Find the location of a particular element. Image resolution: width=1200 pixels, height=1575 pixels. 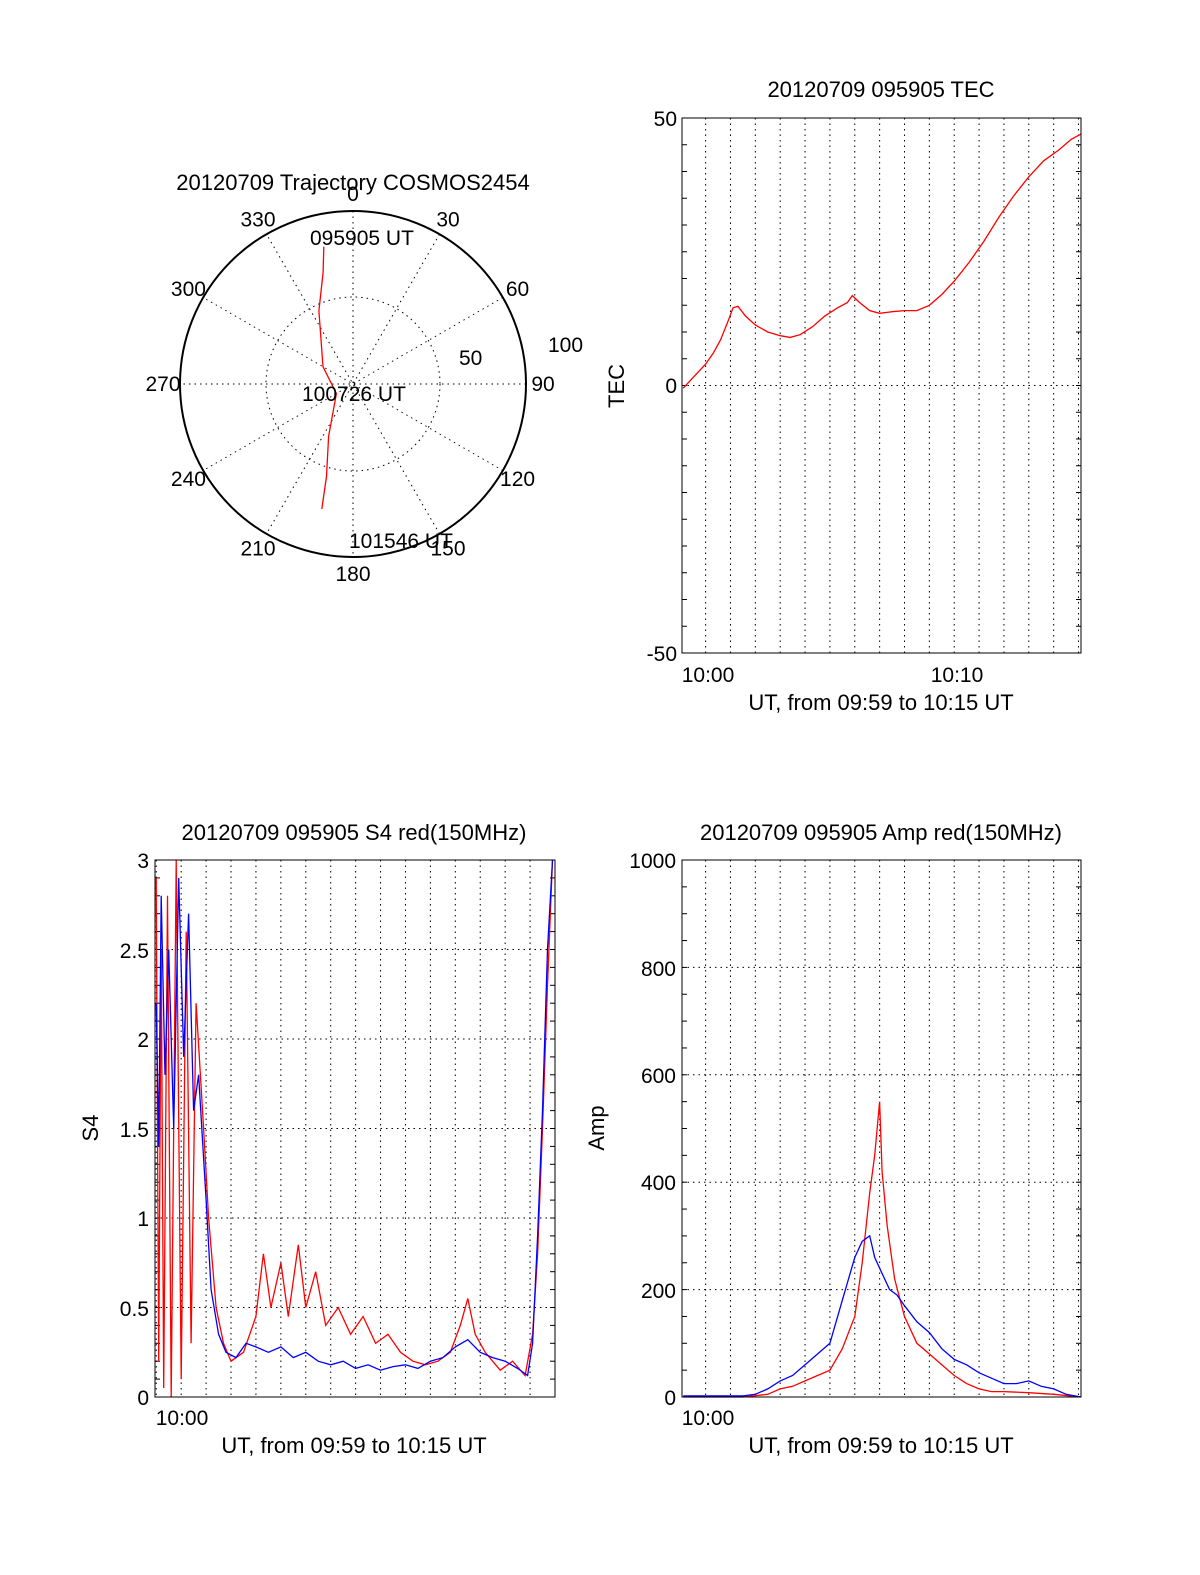

tec-x-tick-label: 10:00 is located at coordinates (708, 675).